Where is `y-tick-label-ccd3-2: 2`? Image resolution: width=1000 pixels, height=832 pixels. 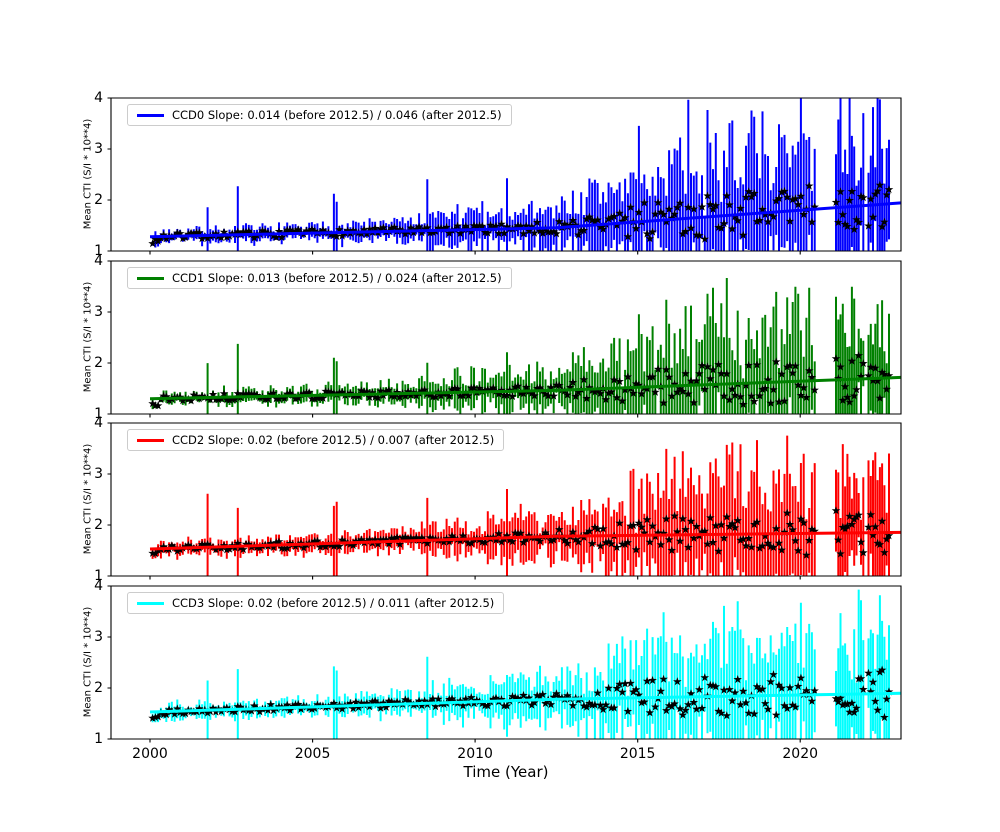 y-tick-label-ccd3-2: 2 is located at coordinates (98, 688).